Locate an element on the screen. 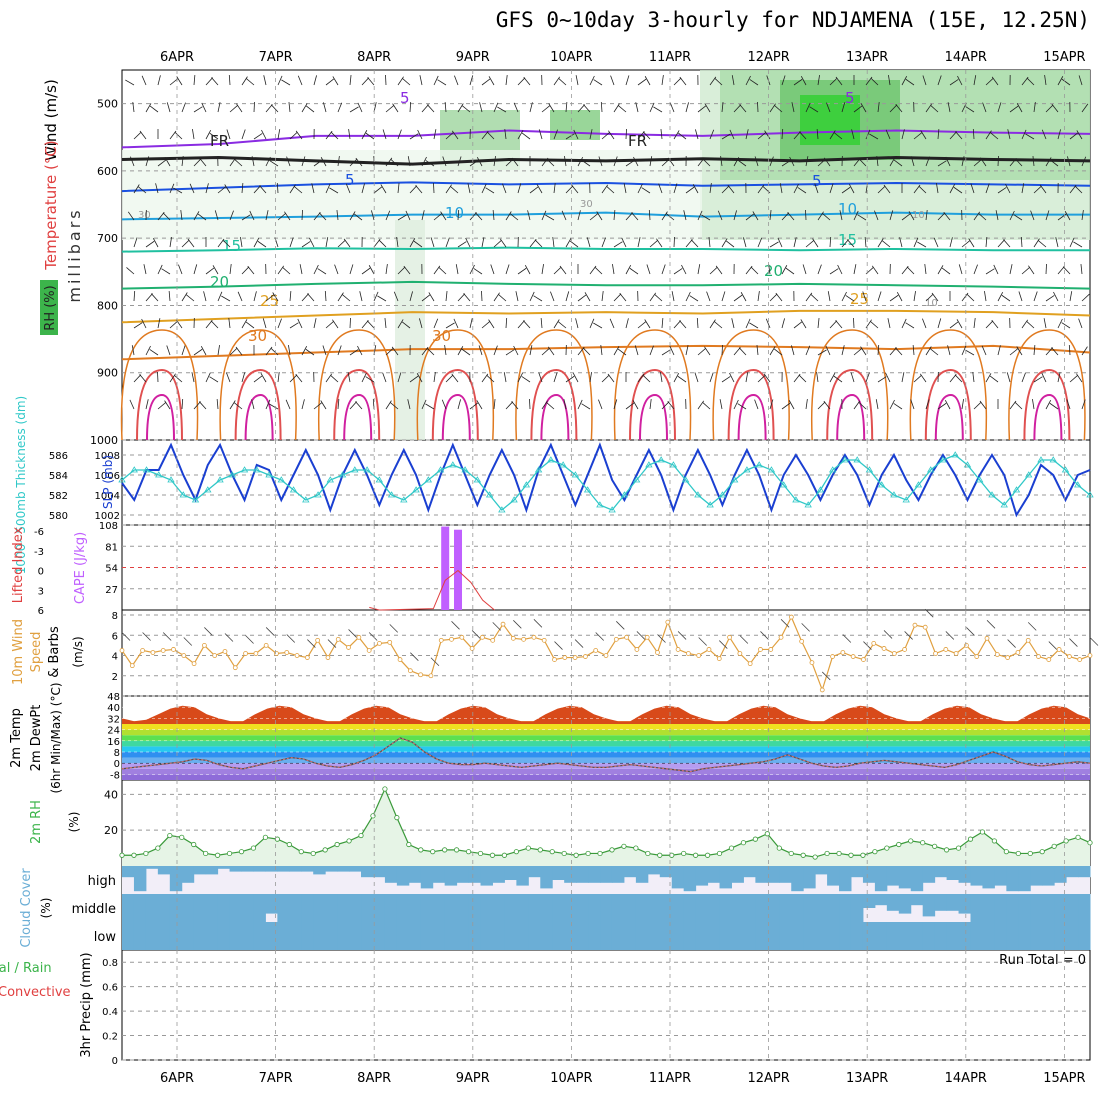 The width and height of the screenshot is (1100, 1100). top-day-label: 6APR is located at coordinates (177, 57).